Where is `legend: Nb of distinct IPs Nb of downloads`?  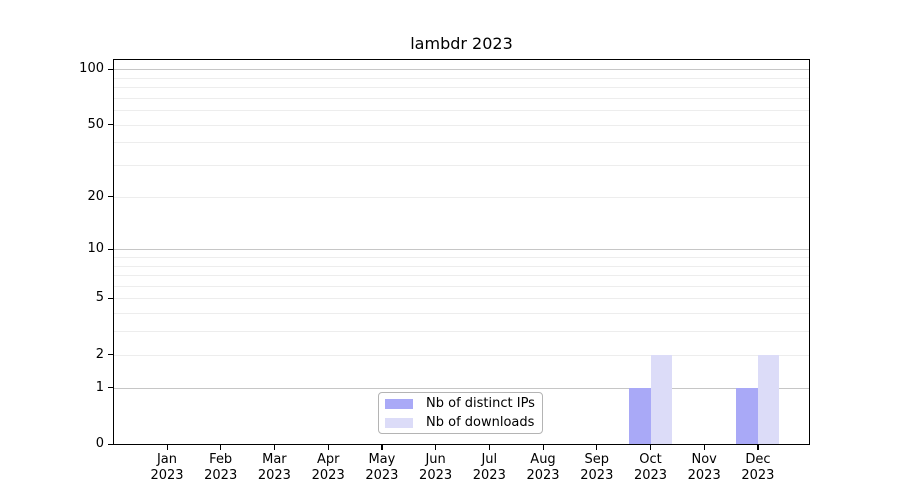
legend: Nb of distinct IPs Nb of downloads is located at coordinates (460, 413).